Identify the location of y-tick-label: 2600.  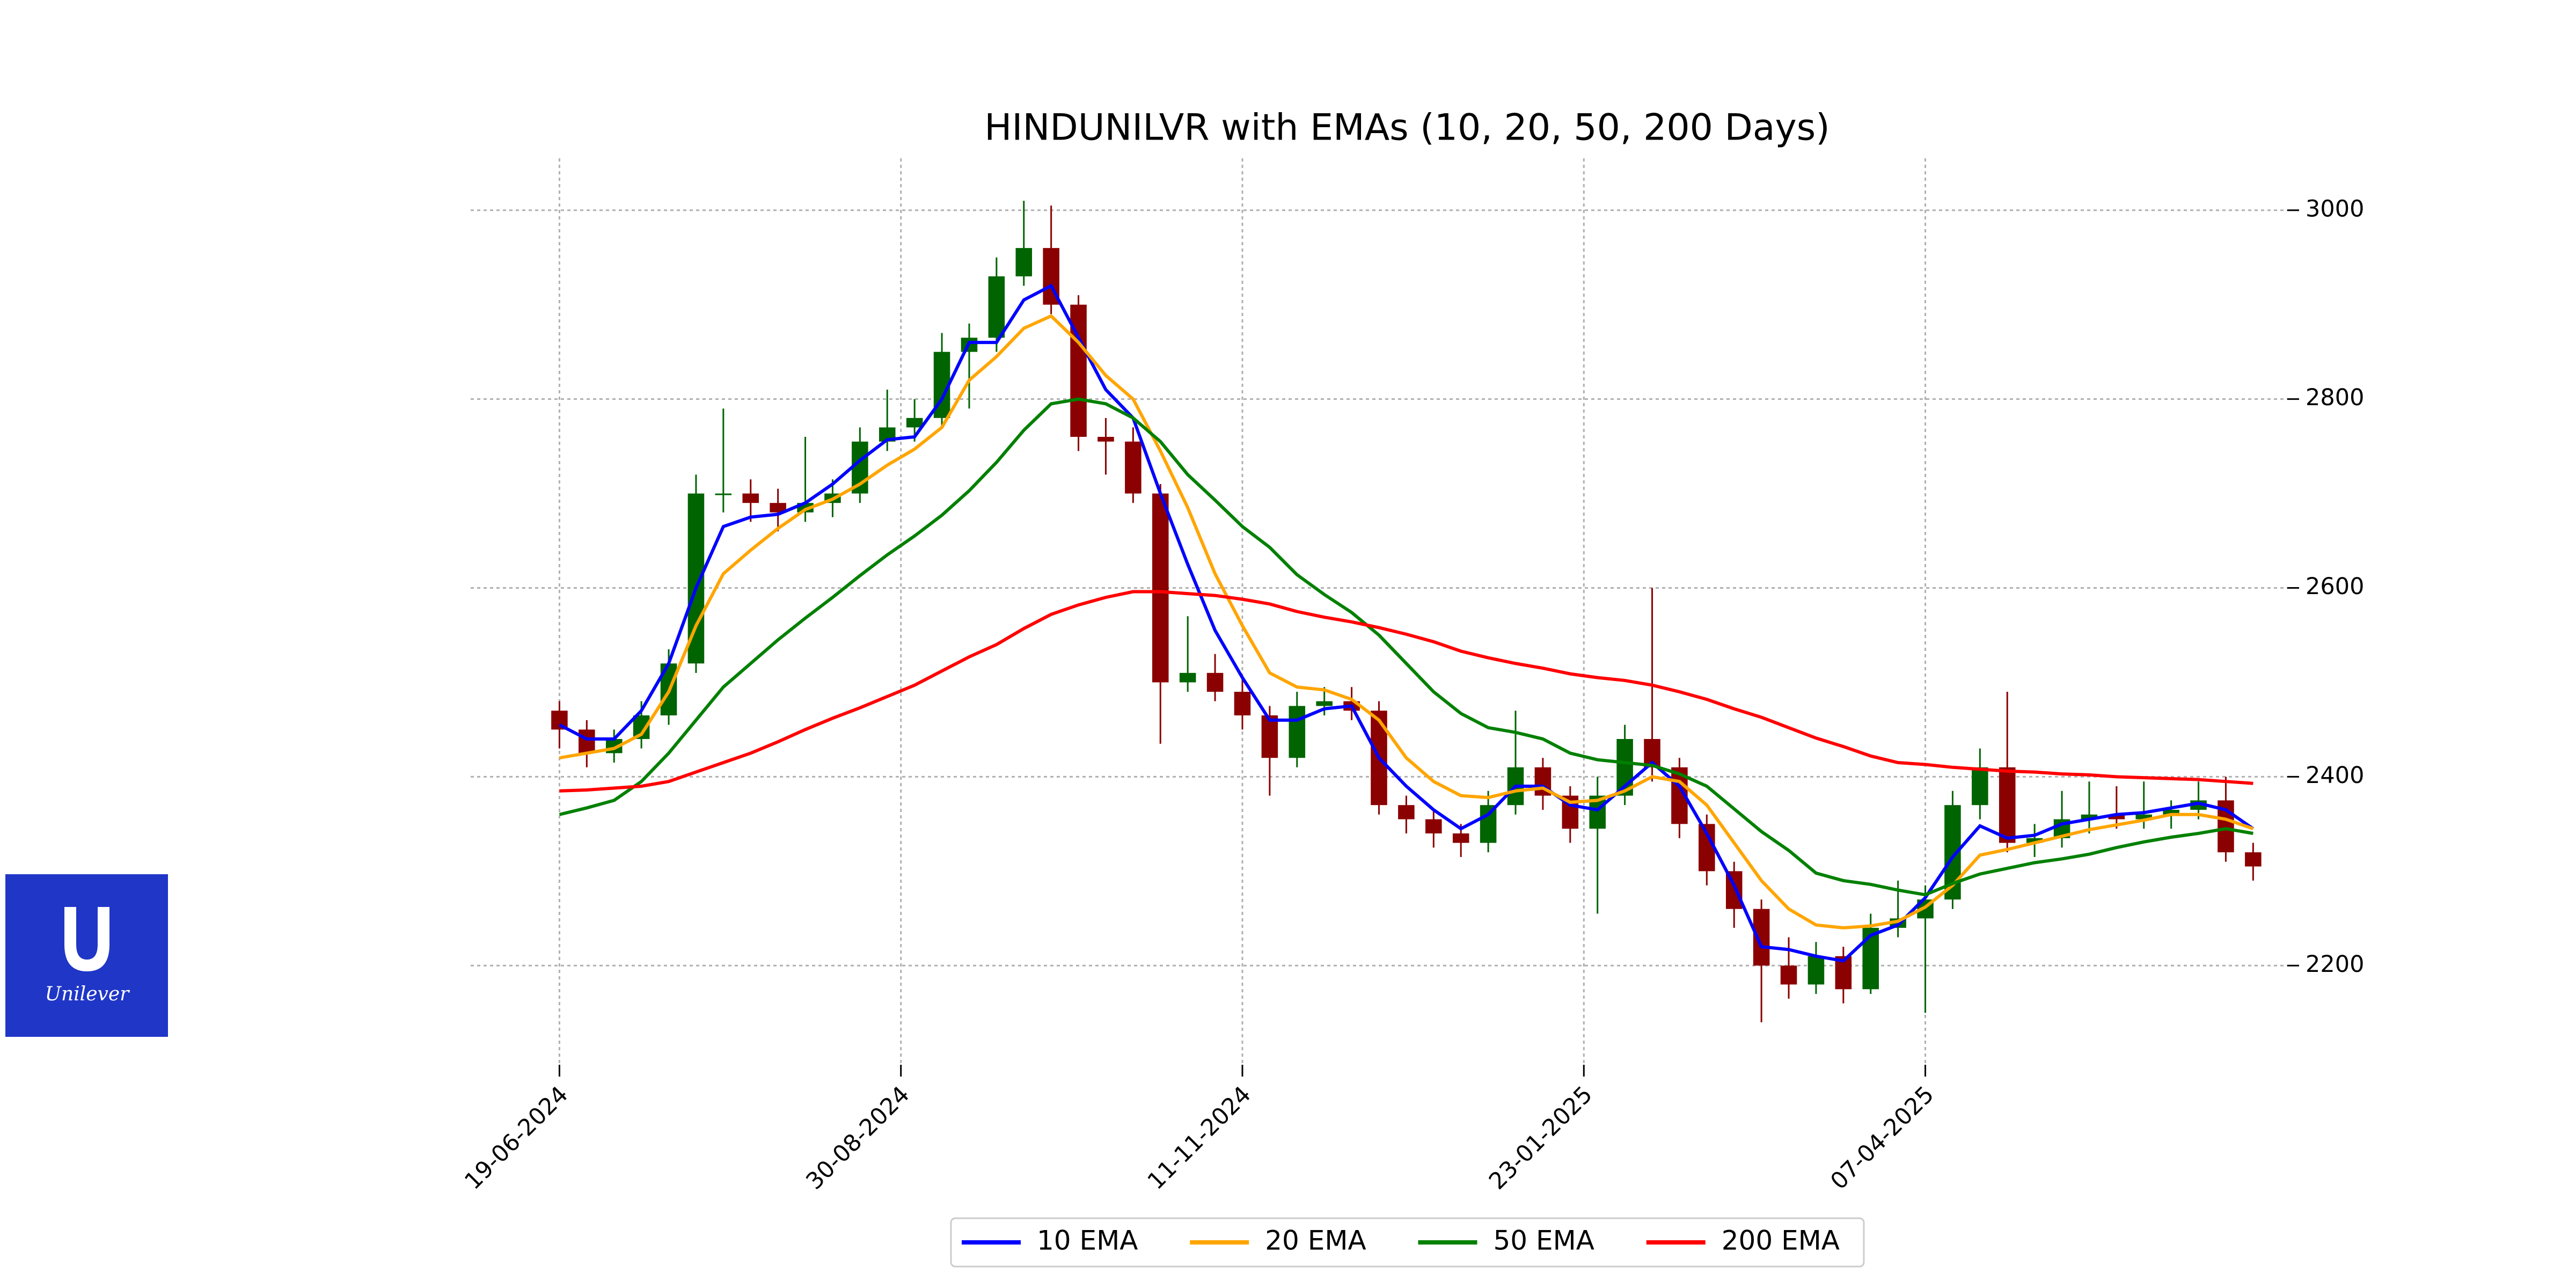
(2335, 586).